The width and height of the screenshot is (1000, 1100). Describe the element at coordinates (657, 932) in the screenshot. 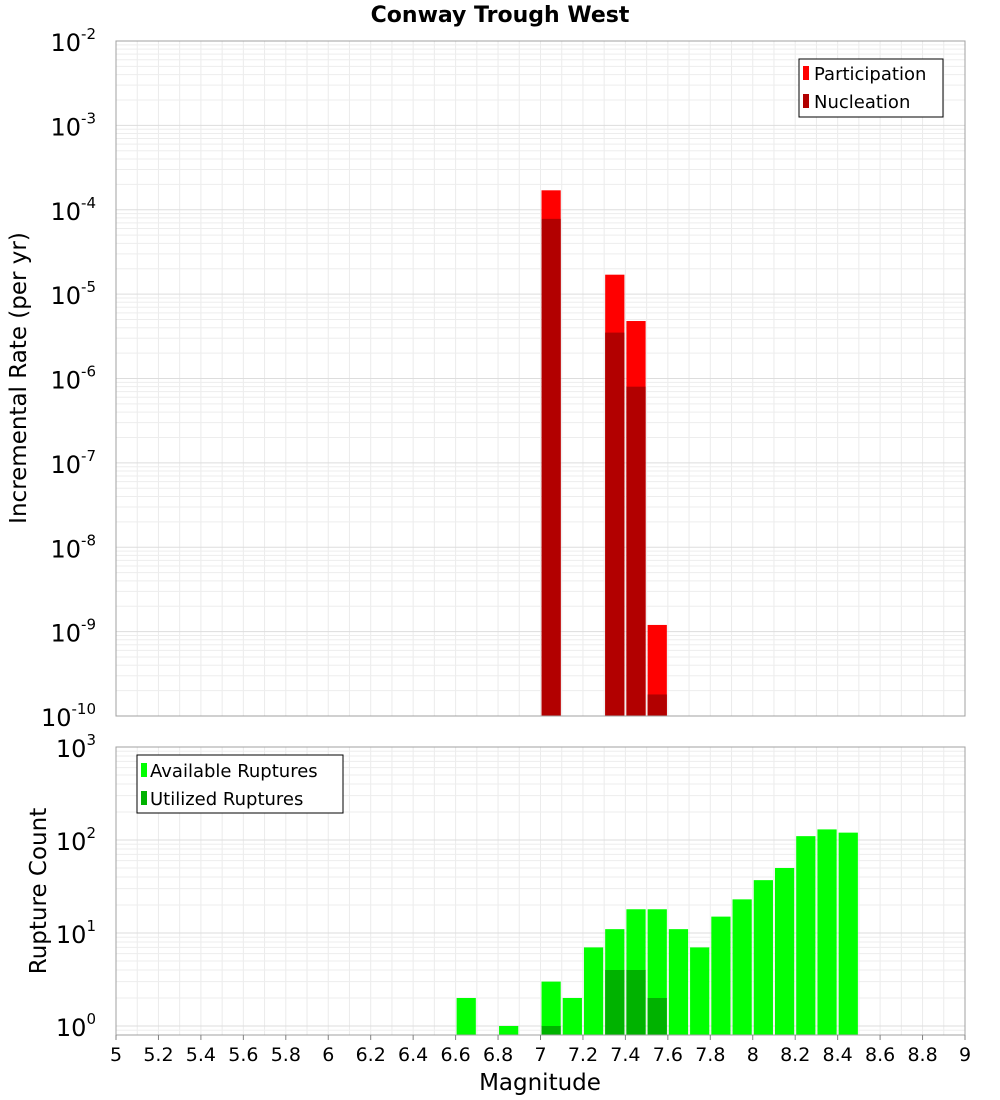

I see `count-plot-bars` at that location.